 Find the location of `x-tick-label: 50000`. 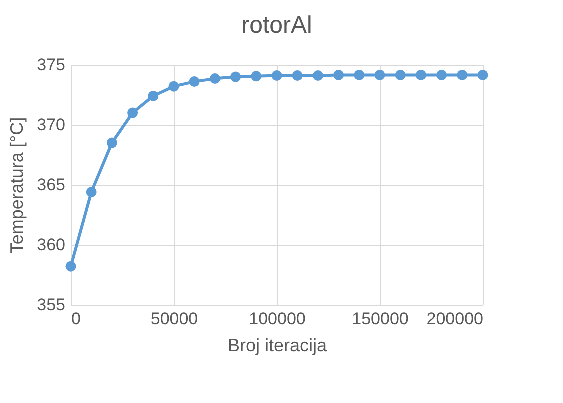

x-tick-label: 50000 is located at coordinates (174, 319).